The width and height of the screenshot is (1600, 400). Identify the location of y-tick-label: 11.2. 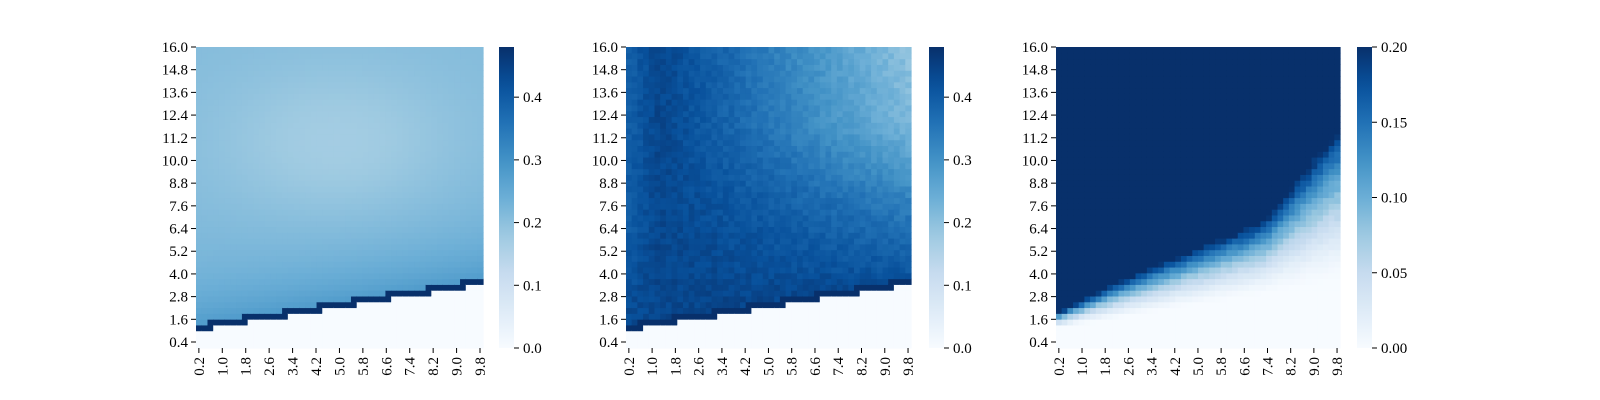
(175, 139).